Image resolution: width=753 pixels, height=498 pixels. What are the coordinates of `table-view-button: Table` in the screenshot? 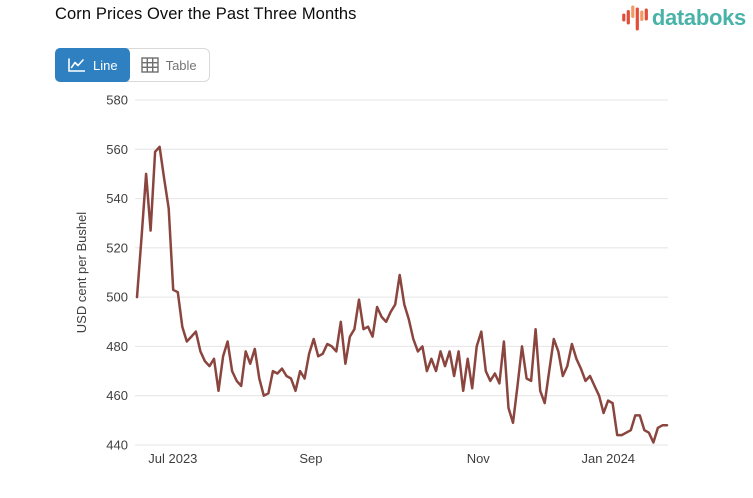 It's located at (169, 65).